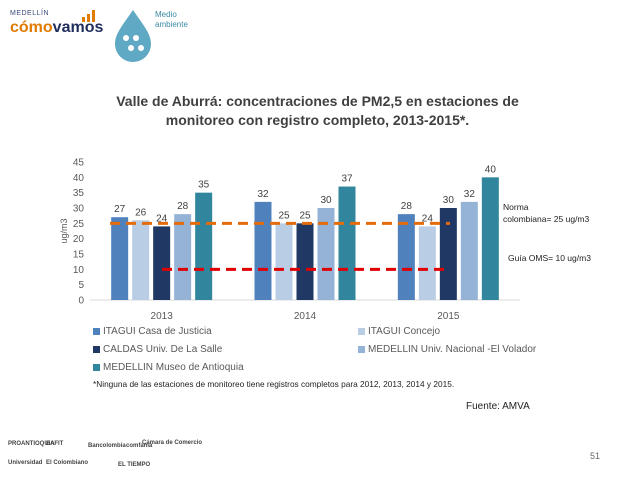 Image resolution: width=638 pixels, height=479 pixels. I want to click on legend-label: MEDELLIN Museo de Antioquia, so click(173, 367).